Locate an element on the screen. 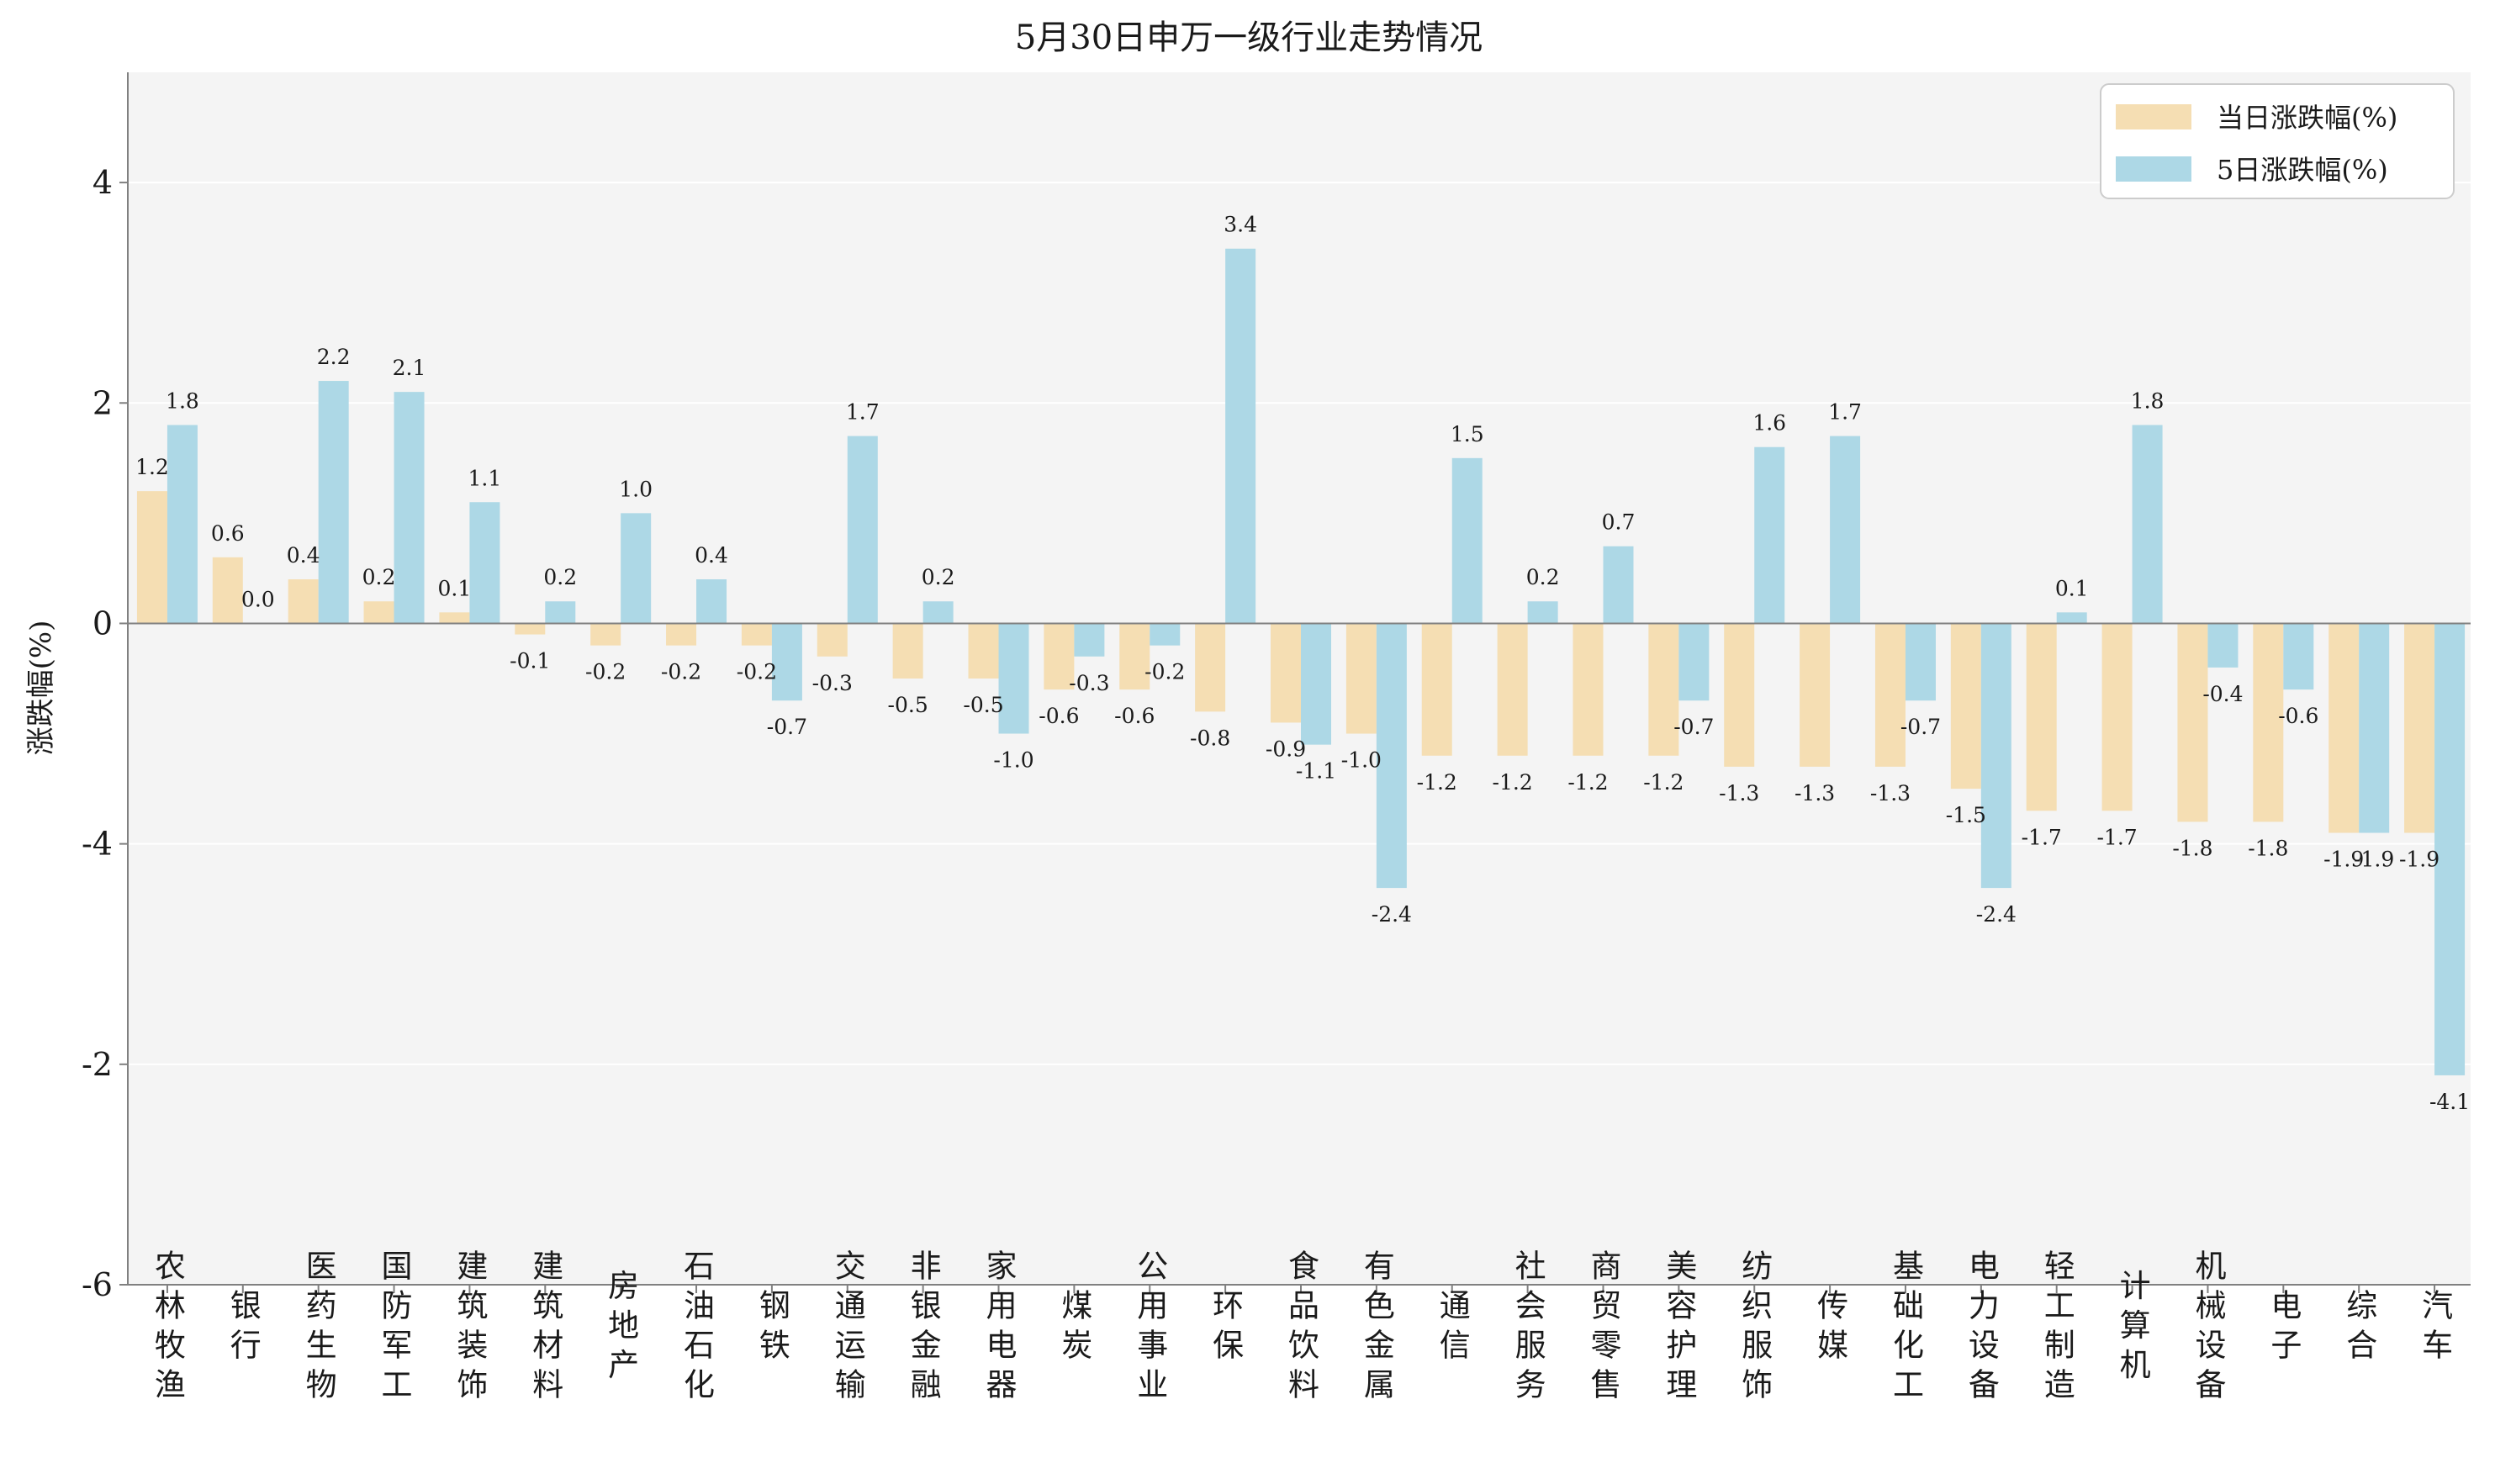  data-label-5day: -1.9 is located at coordinates (2374, 860).